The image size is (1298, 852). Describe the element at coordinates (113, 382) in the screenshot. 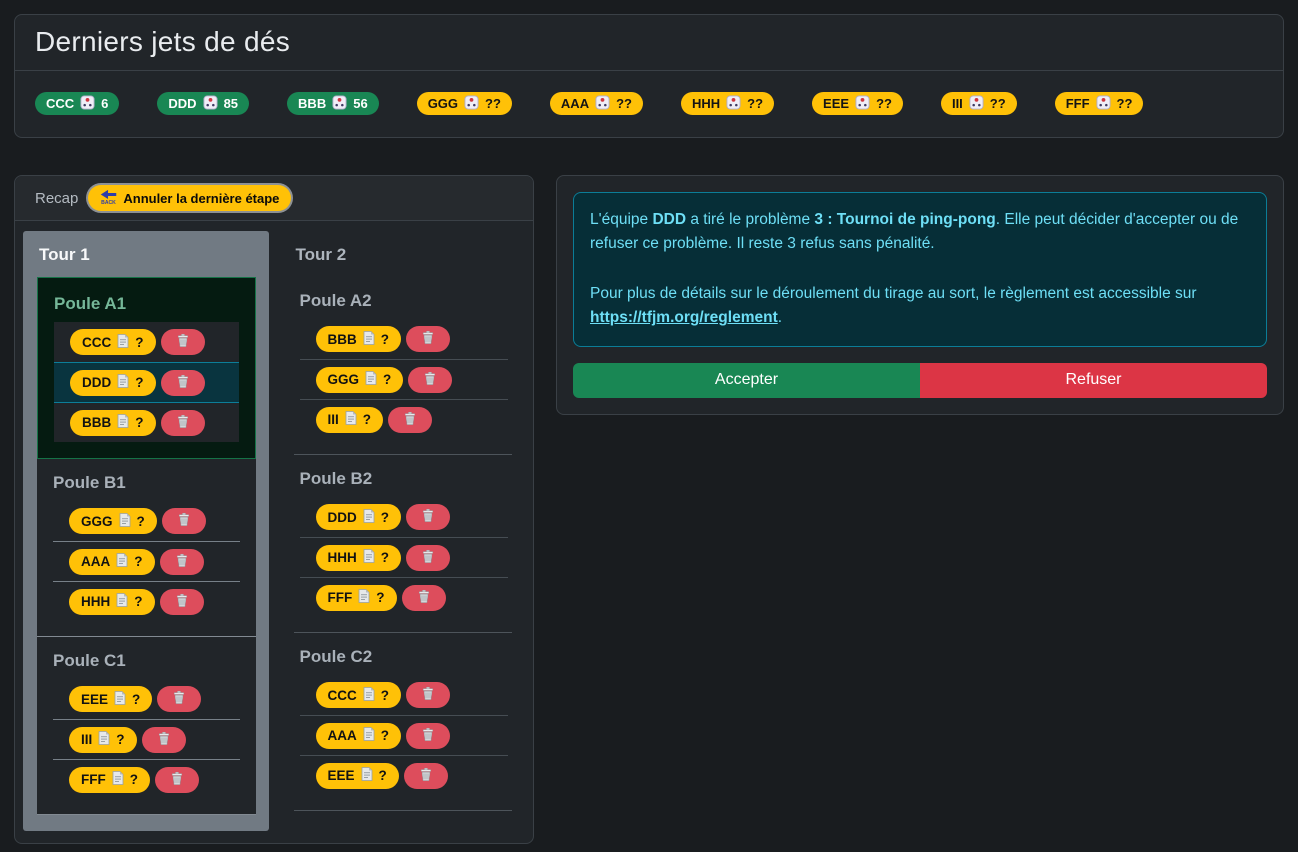

I see `team-problem-badge: DDD ?` at that location.